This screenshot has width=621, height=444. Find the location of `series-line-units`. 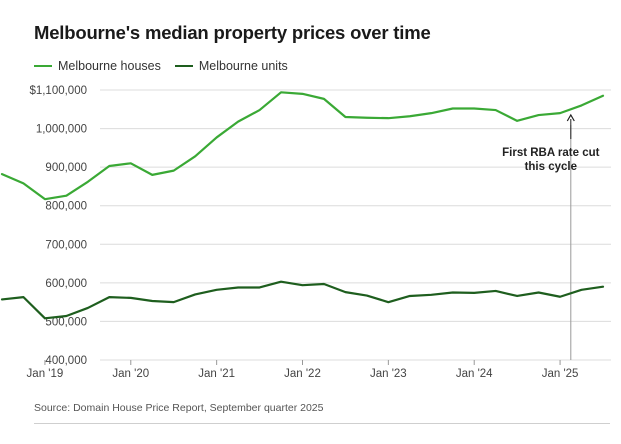

series-line-units is located at coordinates (302, 300).